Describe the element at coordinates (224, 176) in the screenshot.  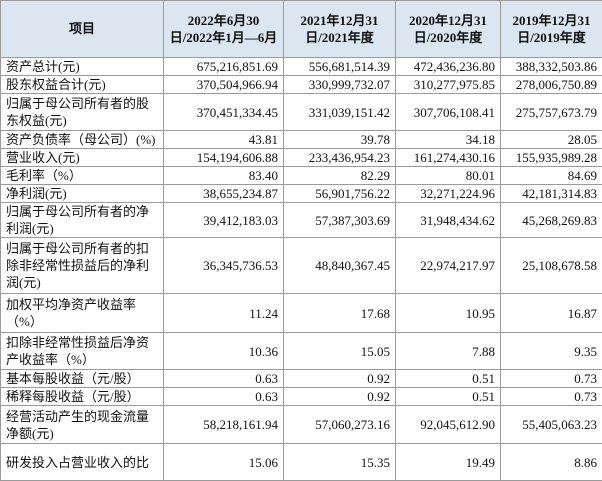
I see `value-cell: 83.40` at that location.